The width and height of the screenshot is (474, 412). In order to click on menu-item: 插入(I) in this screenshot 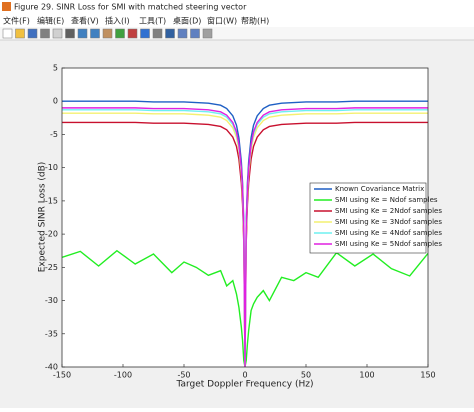, I will do `click(117, 21)`.